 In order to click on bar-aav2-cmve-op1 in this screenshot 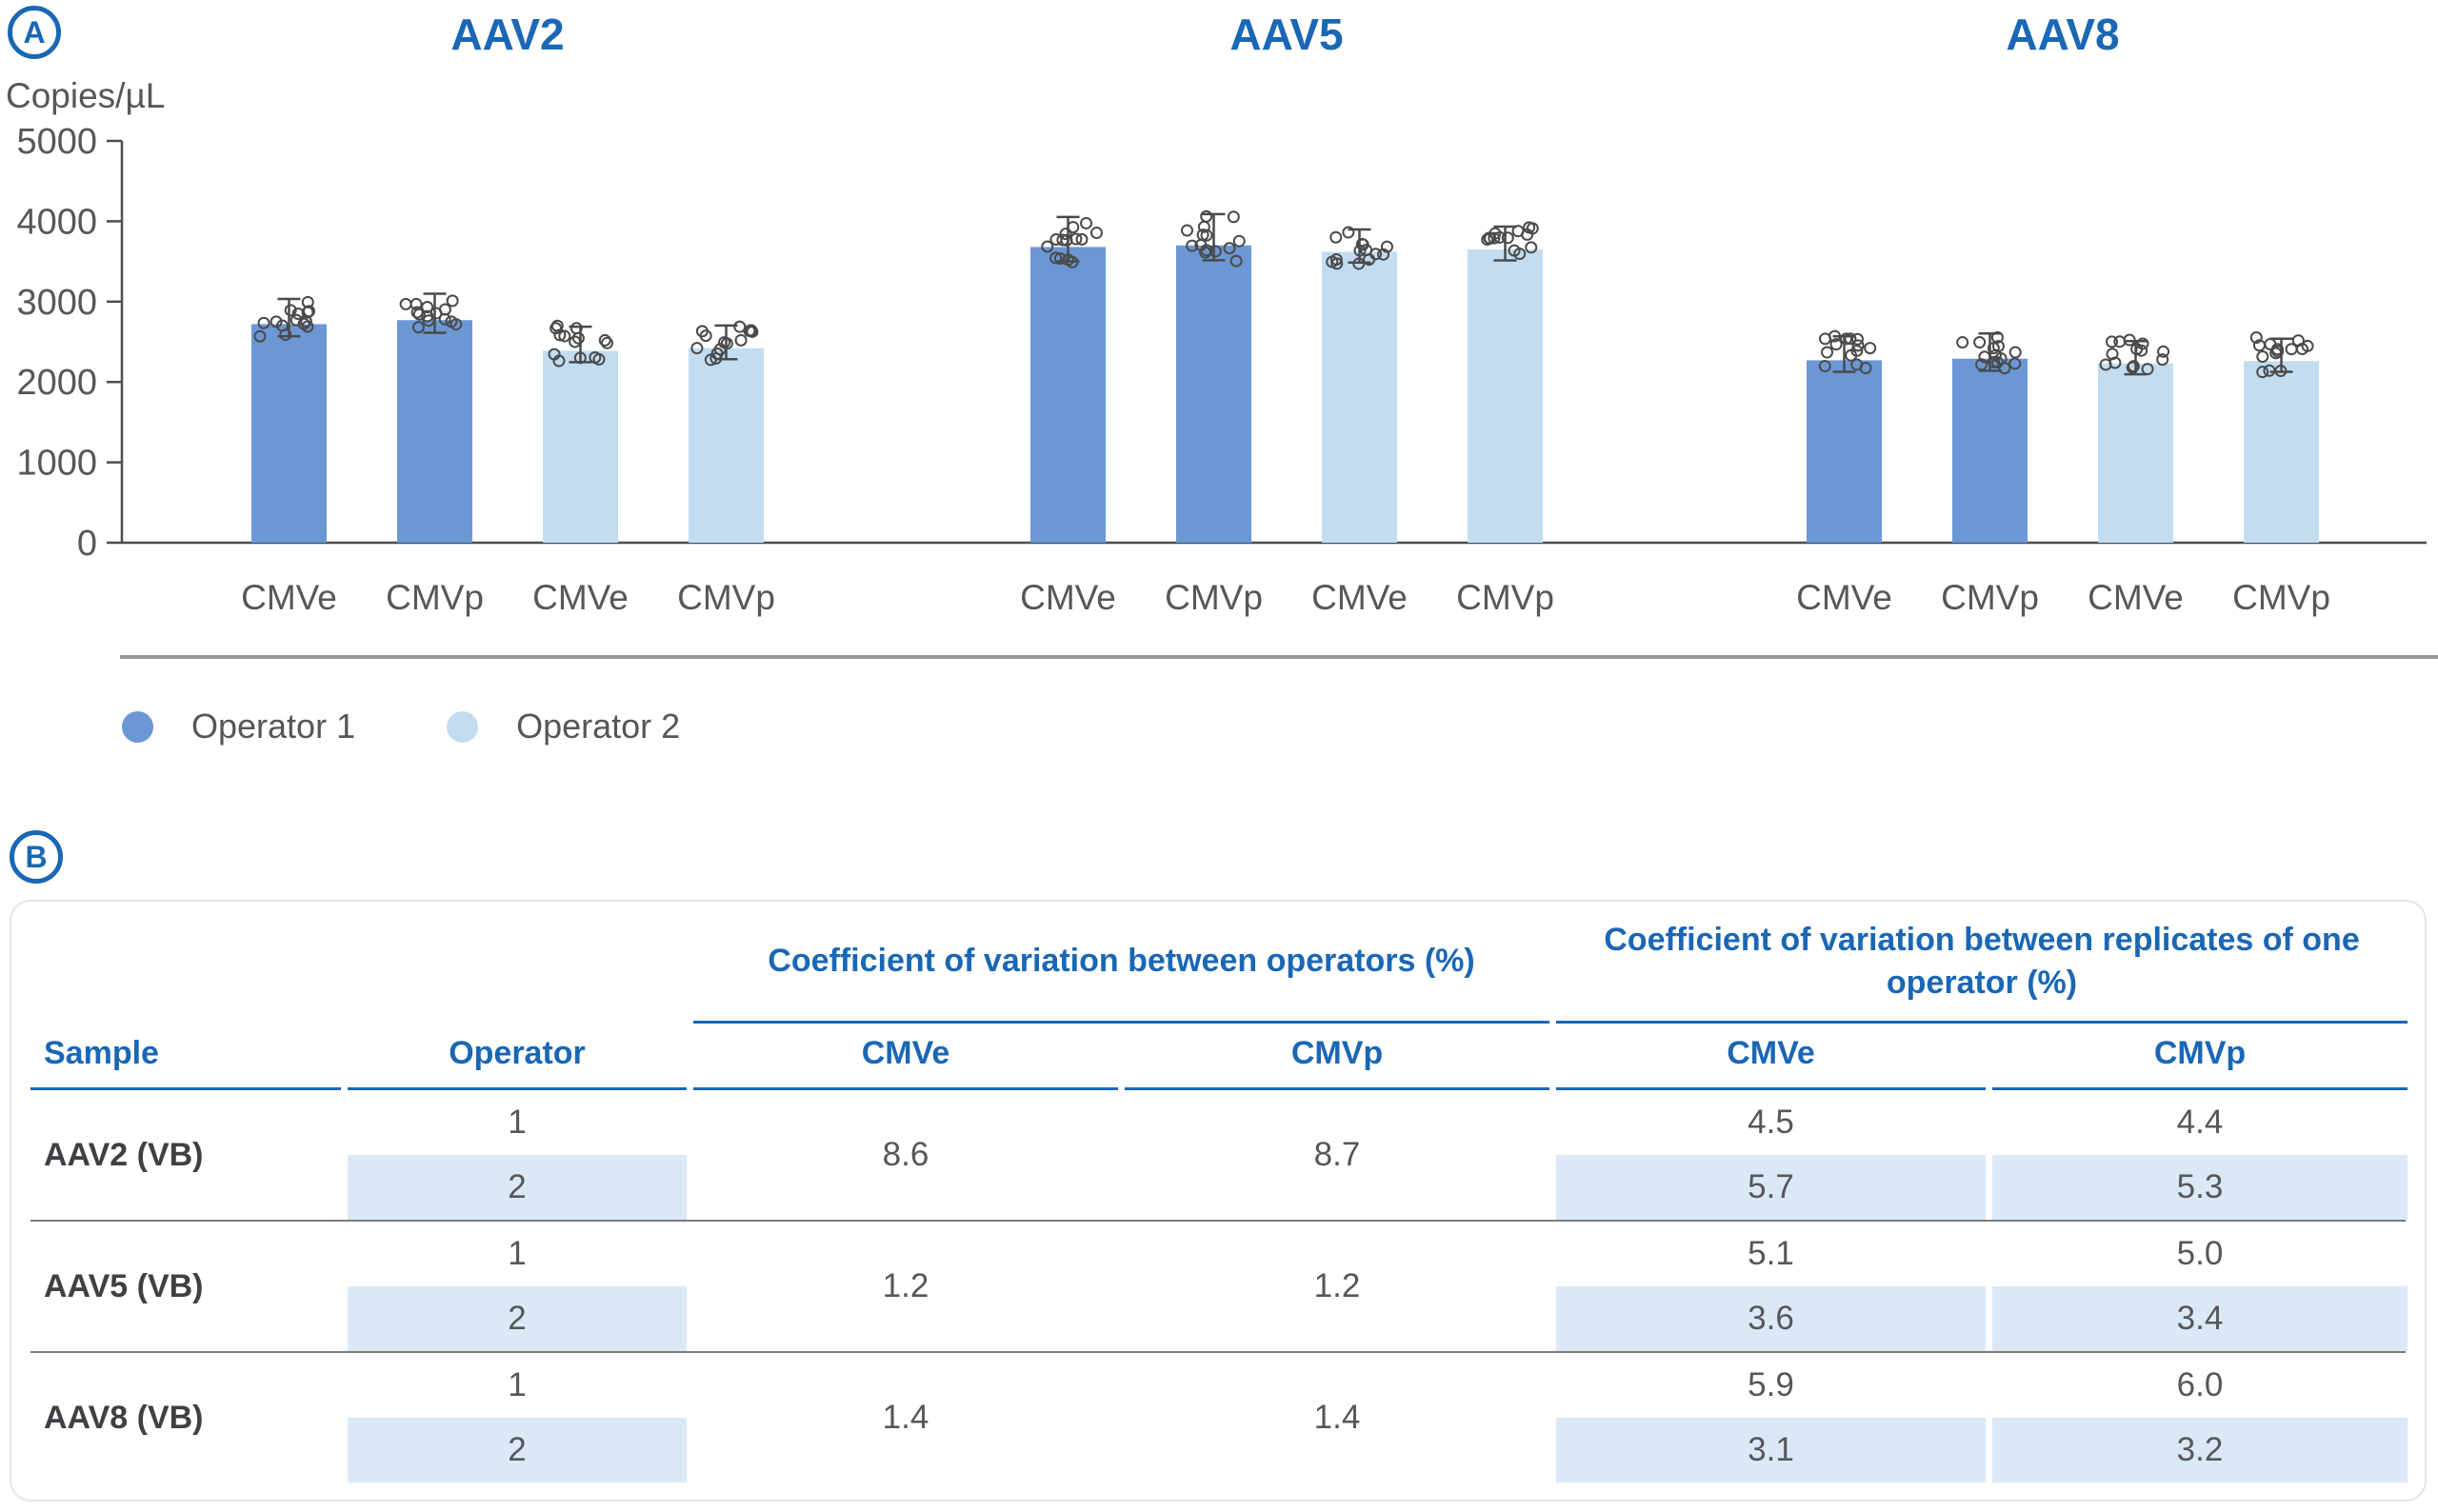, I will do `click(289, 433)`.